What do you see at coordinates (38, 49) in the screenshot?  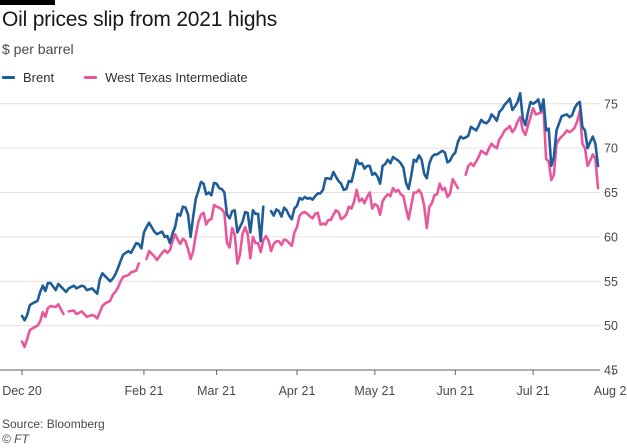 I see `chart-subtitle: $ per barrel` at bounding box center [38, 49].